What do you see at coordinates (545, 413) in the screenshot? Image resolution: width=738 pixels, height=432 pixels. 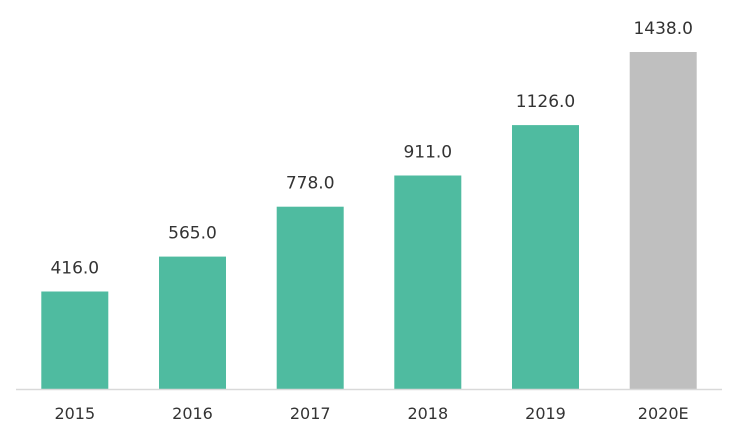 I see `x-tick-label-2019: 2019` at bounding box center [545, 413].